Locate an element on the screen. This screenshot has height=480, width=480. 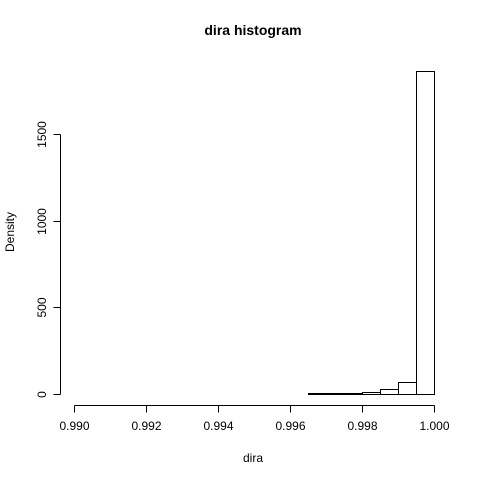
y-axis: 0 500 1000 1500 is located at coordinates (48, 259).